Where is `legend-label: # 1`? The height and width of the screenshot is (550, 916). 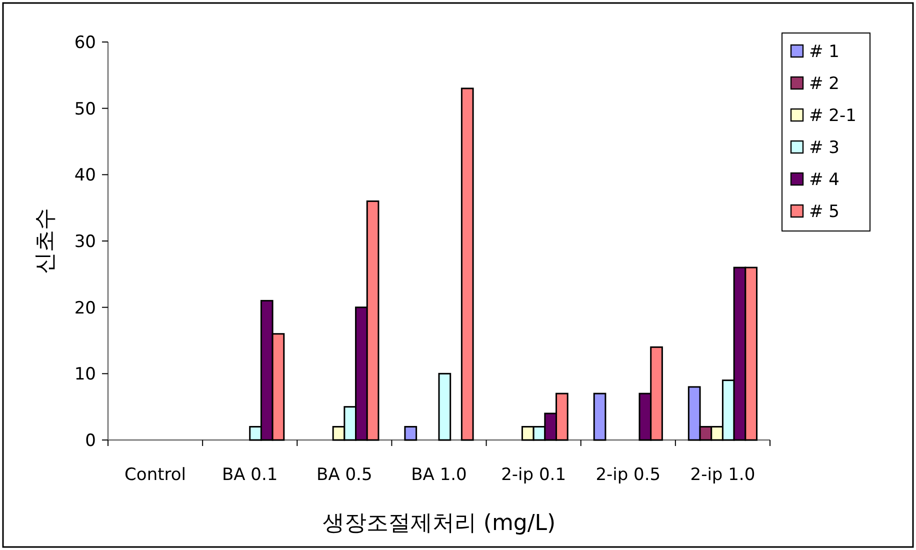
legend-label: # 1 is located at coordinates (824, 52).